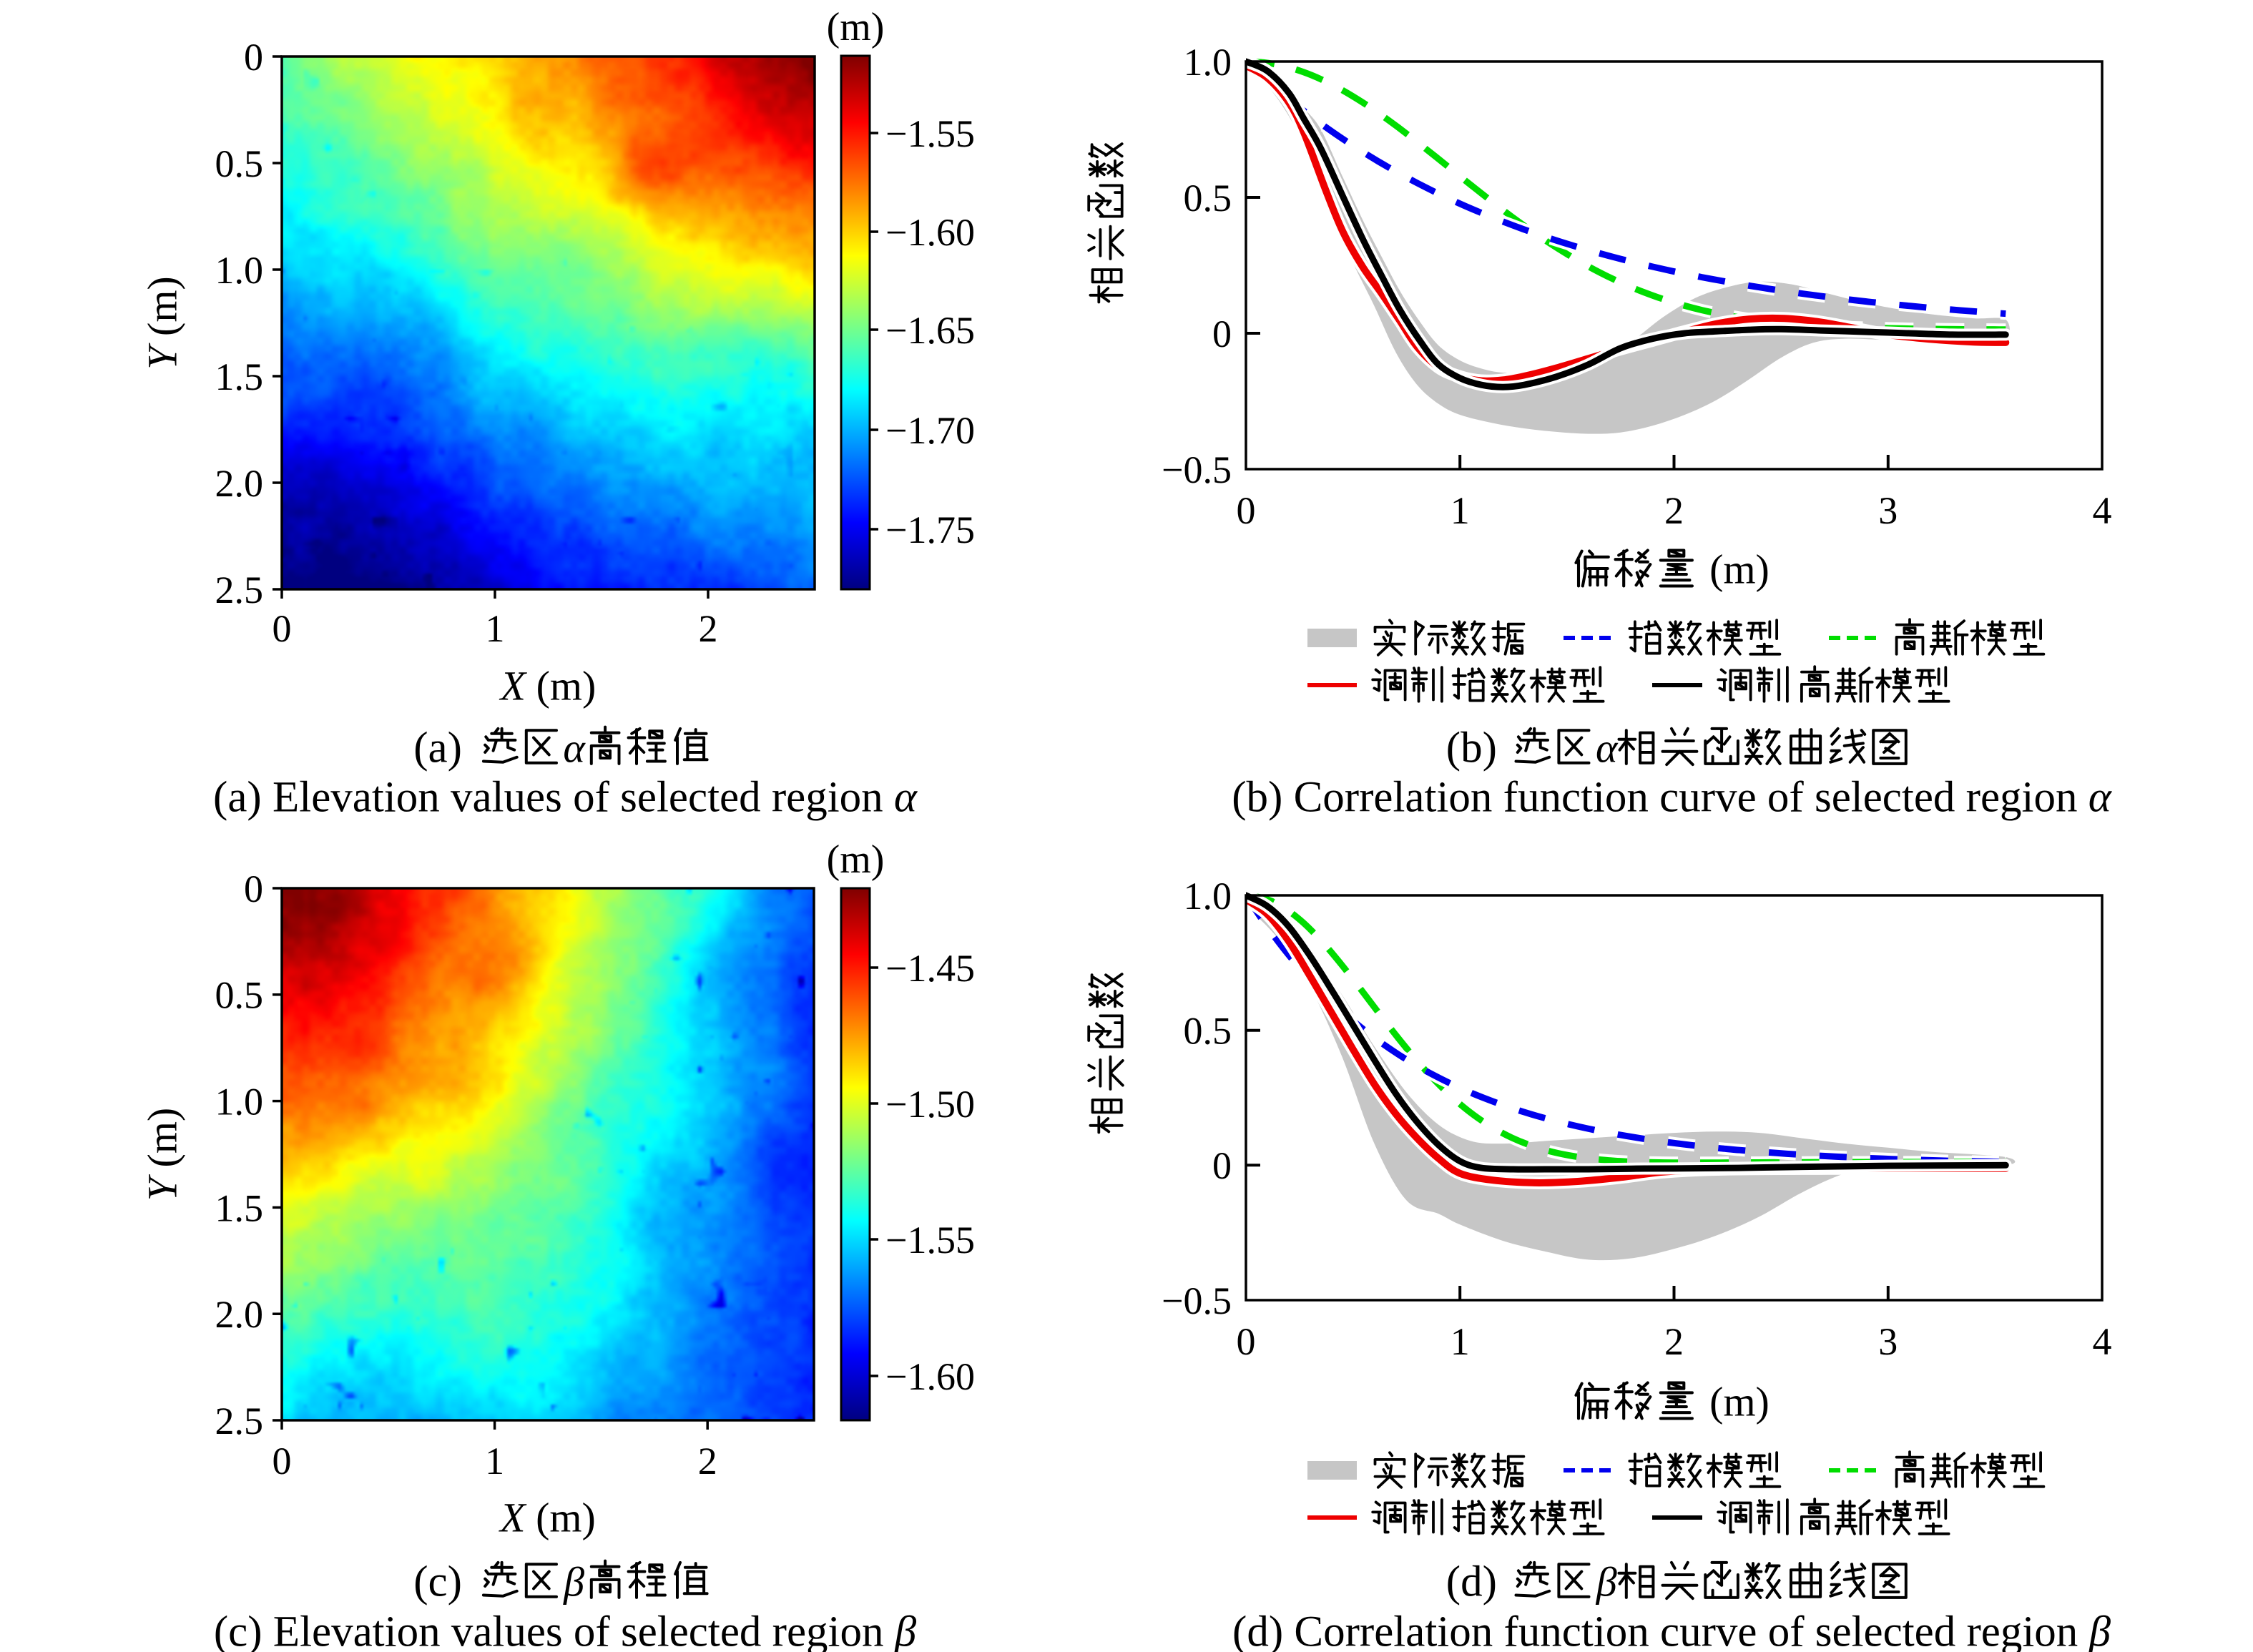 The image size is (2253, 1652). I want to click on svg-text: −1.75, so click(930, 530).